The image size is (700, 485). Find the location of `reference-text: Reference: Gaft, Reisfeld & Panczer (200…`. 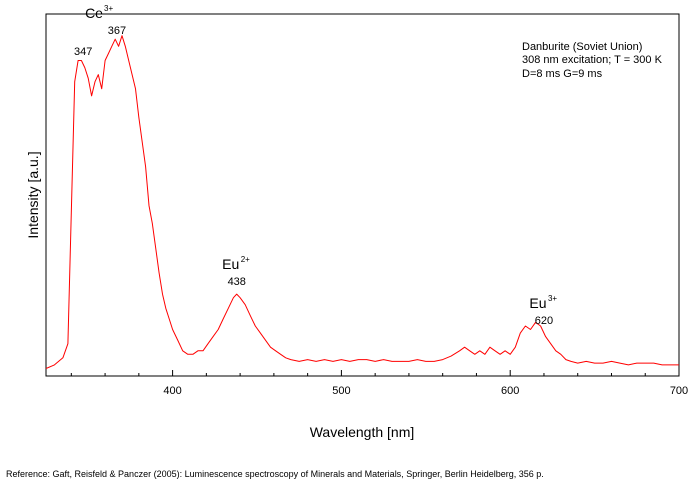

reference-text: Reference: Gaft, Reisfeld & Panczer (200… is located at coordinates (275, 474).